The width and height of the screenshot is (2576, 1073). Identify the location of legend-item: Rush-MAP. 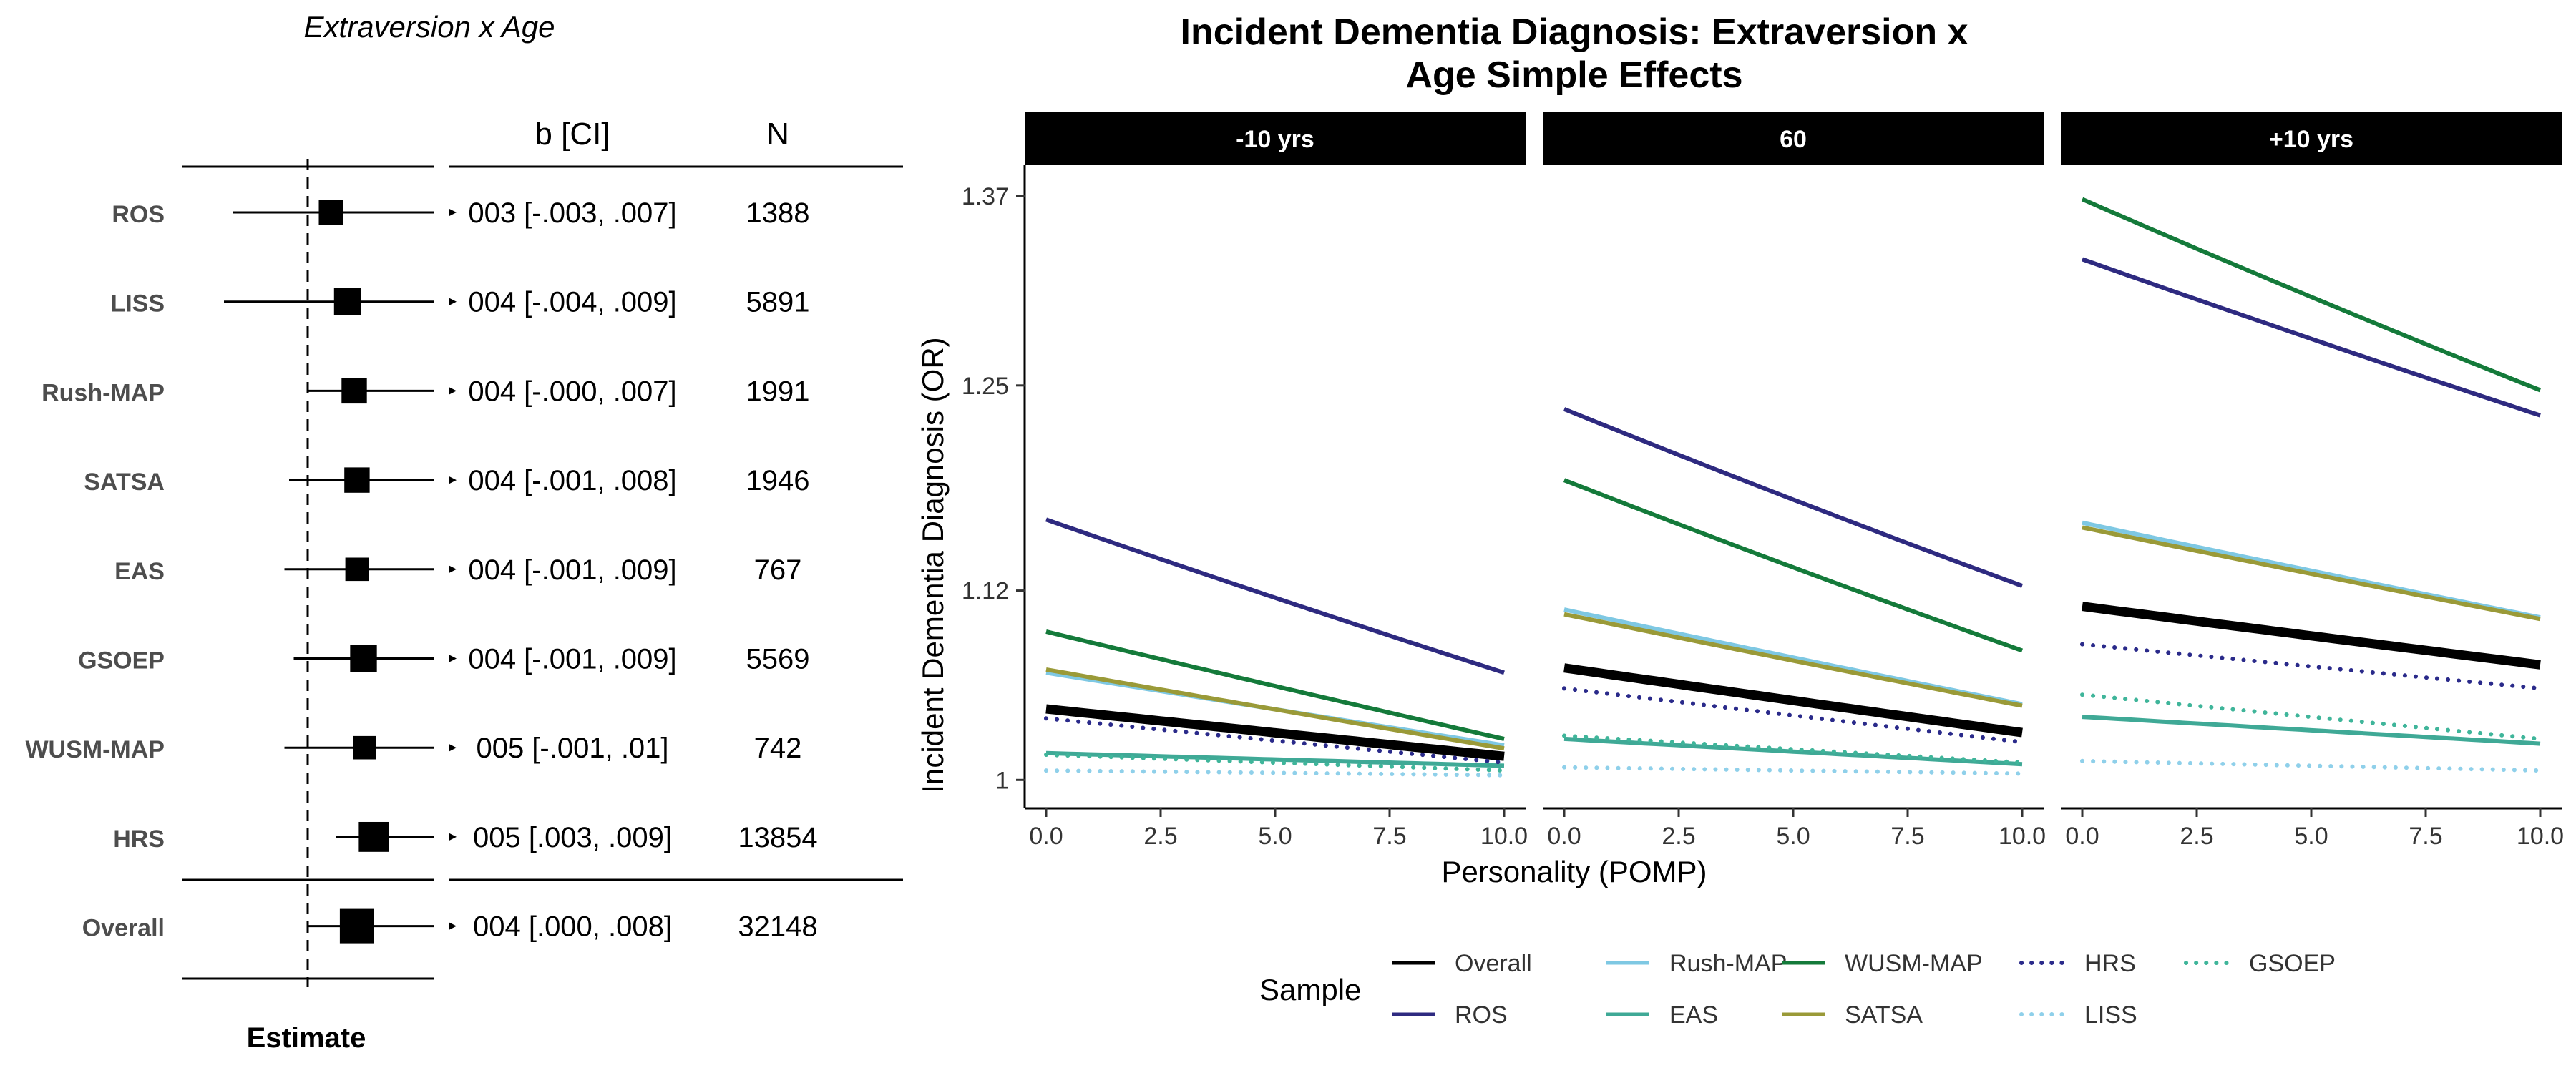
(1696, 963).